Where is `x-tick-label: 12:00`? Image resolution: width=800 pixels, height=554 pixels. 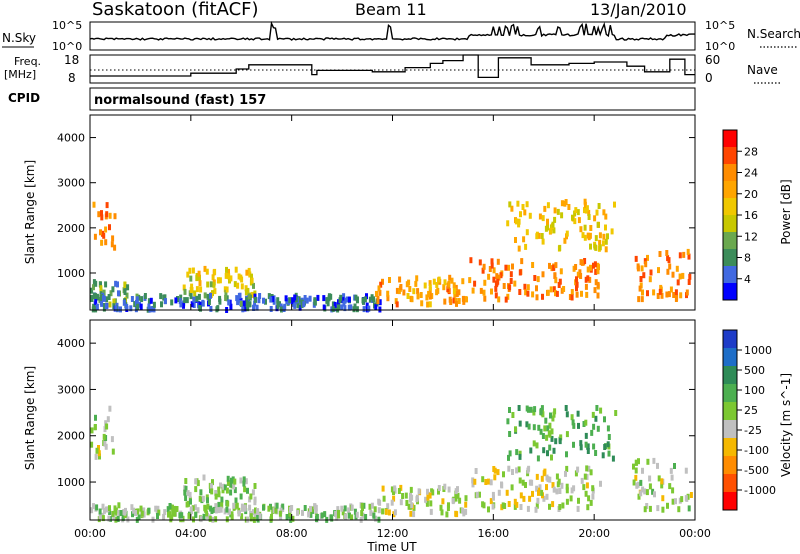
x-tick-label: 12:00 is located at coordinates (393, 533).